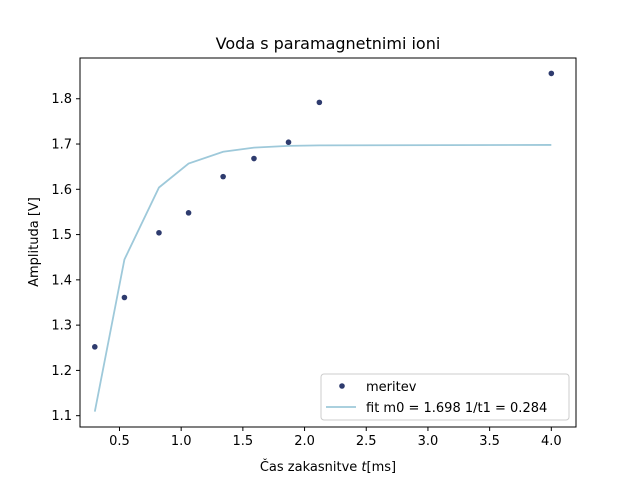  I want to click on legend-box, so click(445, 397).